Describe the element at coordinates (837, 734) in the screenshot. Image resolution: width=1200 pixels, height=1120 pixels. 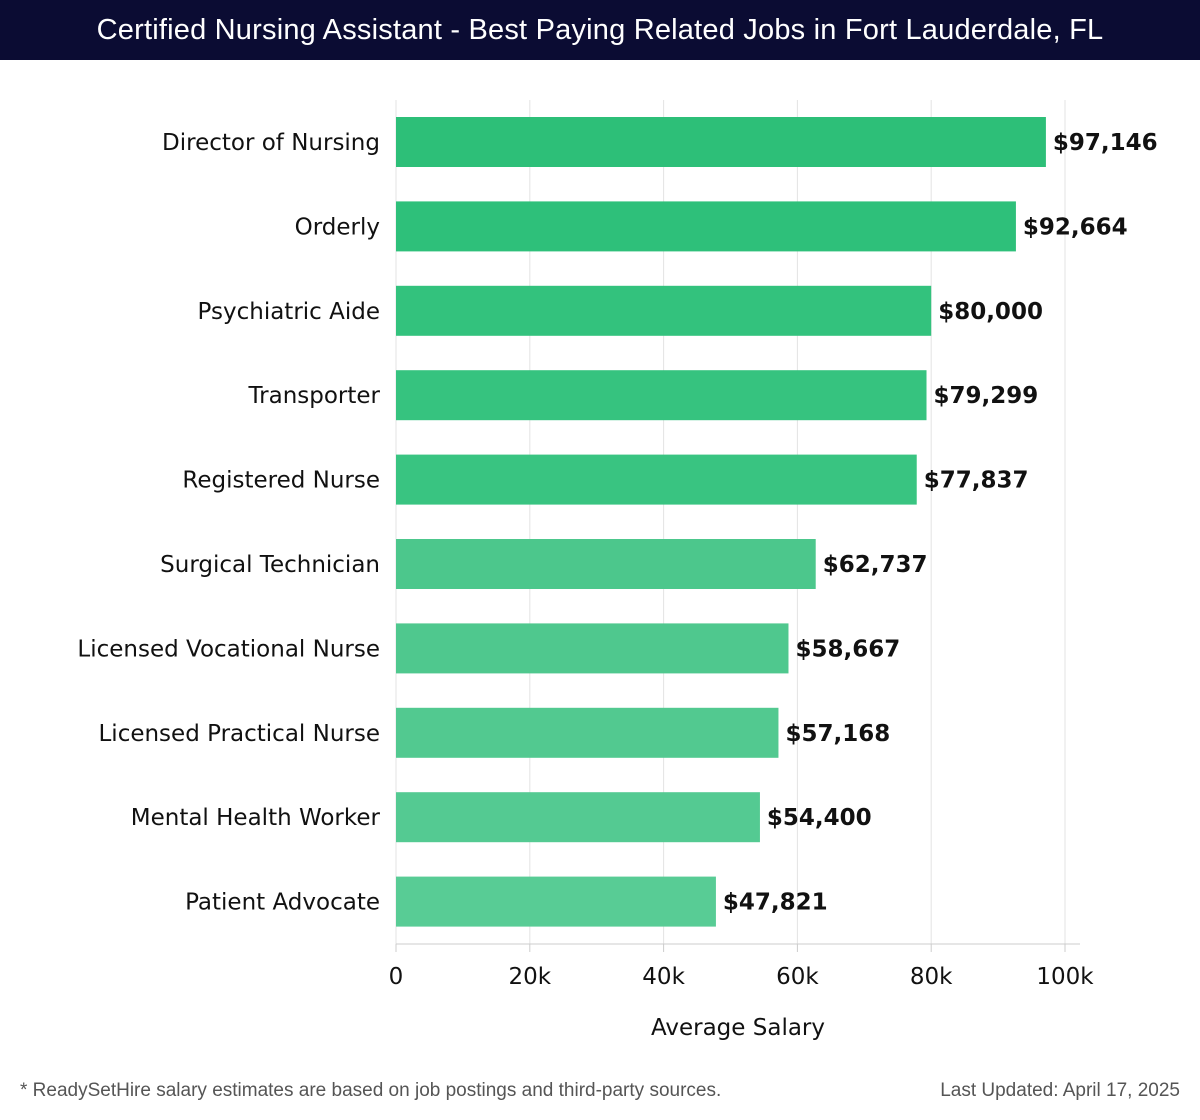
I see `value-label: $57,168` at that location.